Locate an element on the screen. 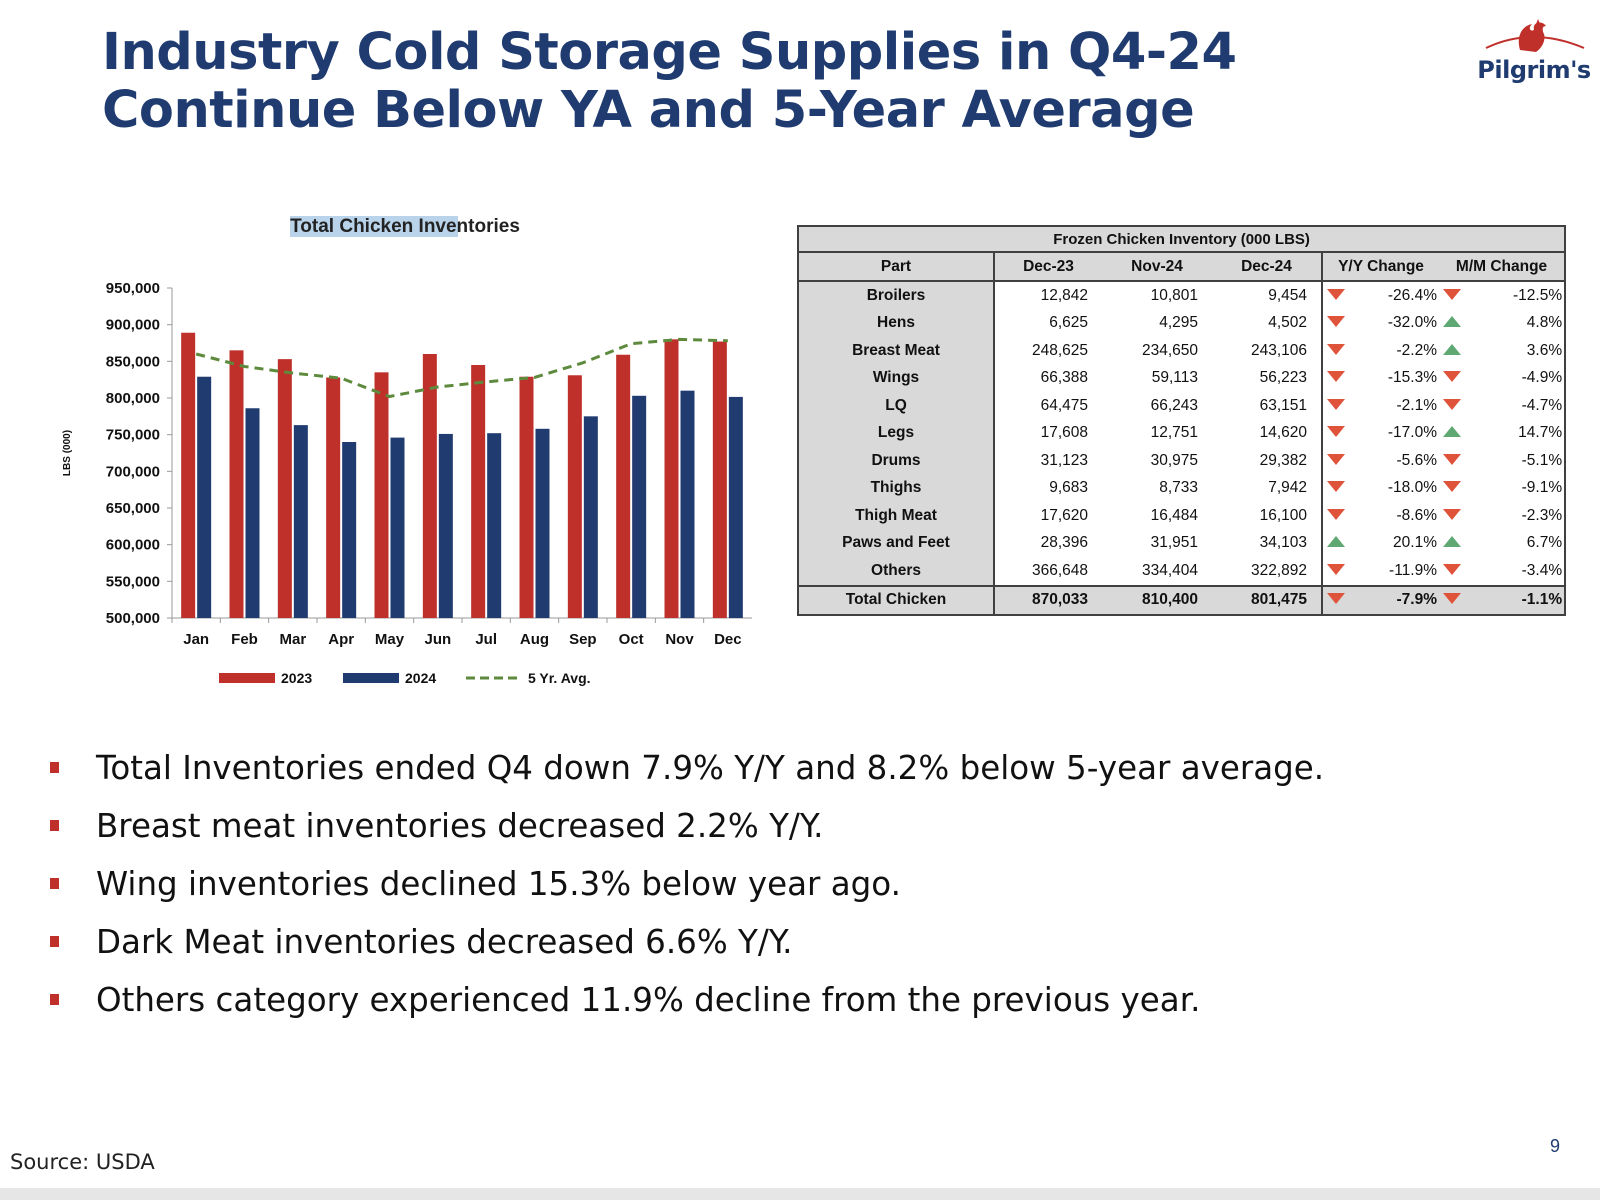  bar-2023-jun is located at coordinates (429, 486).